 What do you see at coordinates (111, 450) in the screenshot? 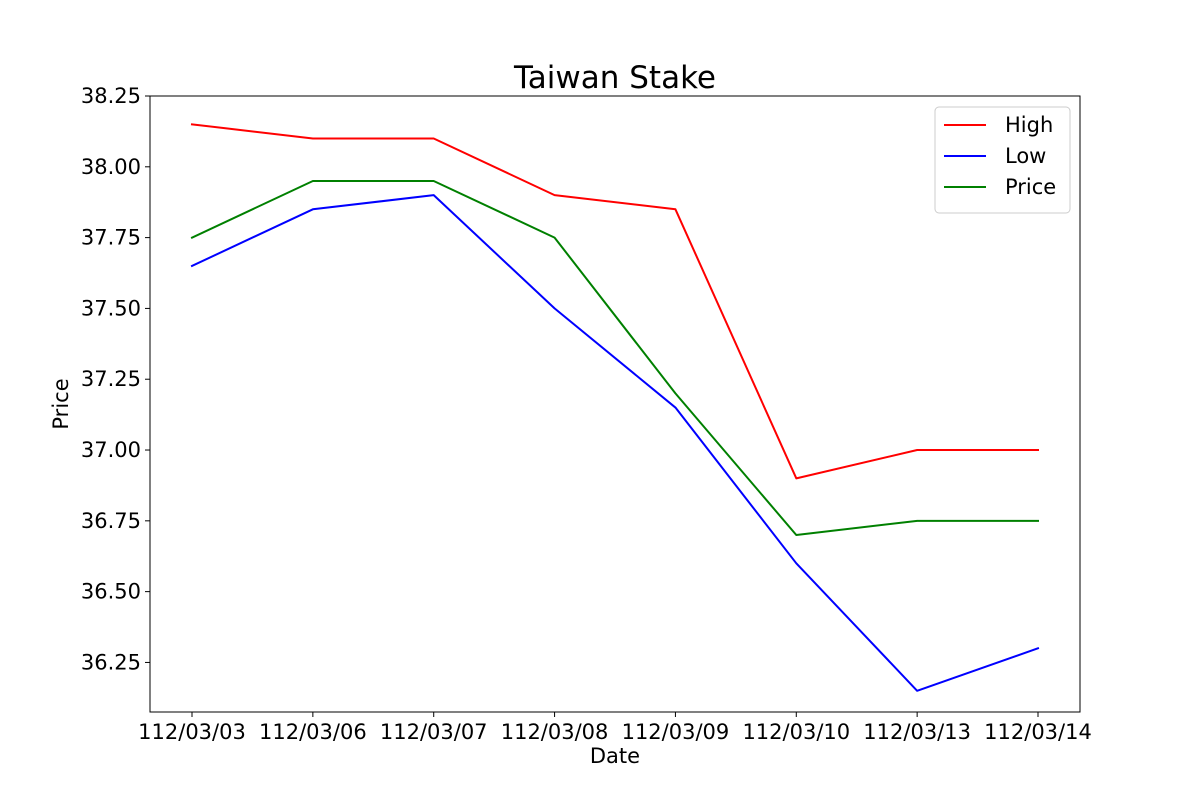
I see `y-tick-label: 37.00` at bounding box center [111, 450].